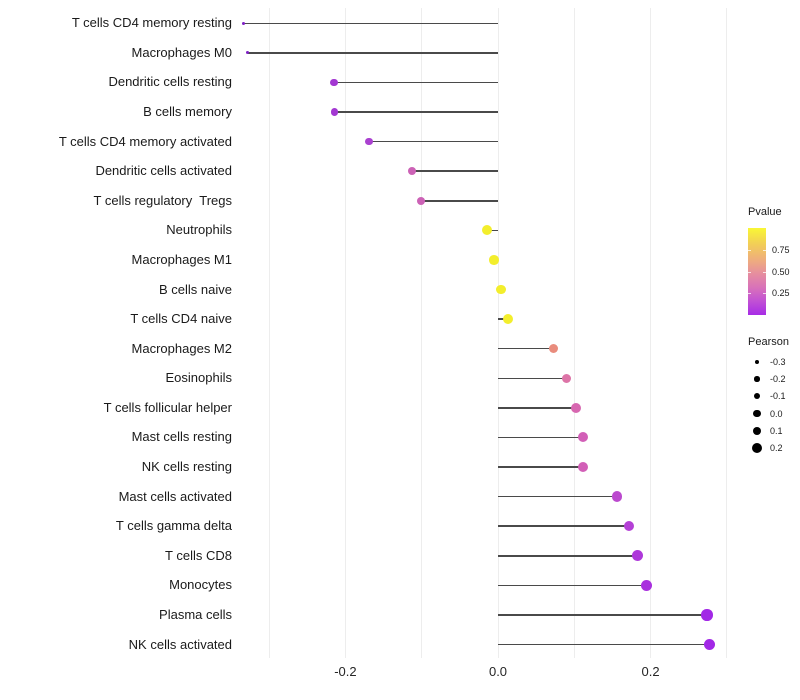 The image size is (800, 700). What do you see at coordinates (181, 348) in the screenshot?
I see `y-axis-label: Macrophages M2` at bounding box center [181, 348].